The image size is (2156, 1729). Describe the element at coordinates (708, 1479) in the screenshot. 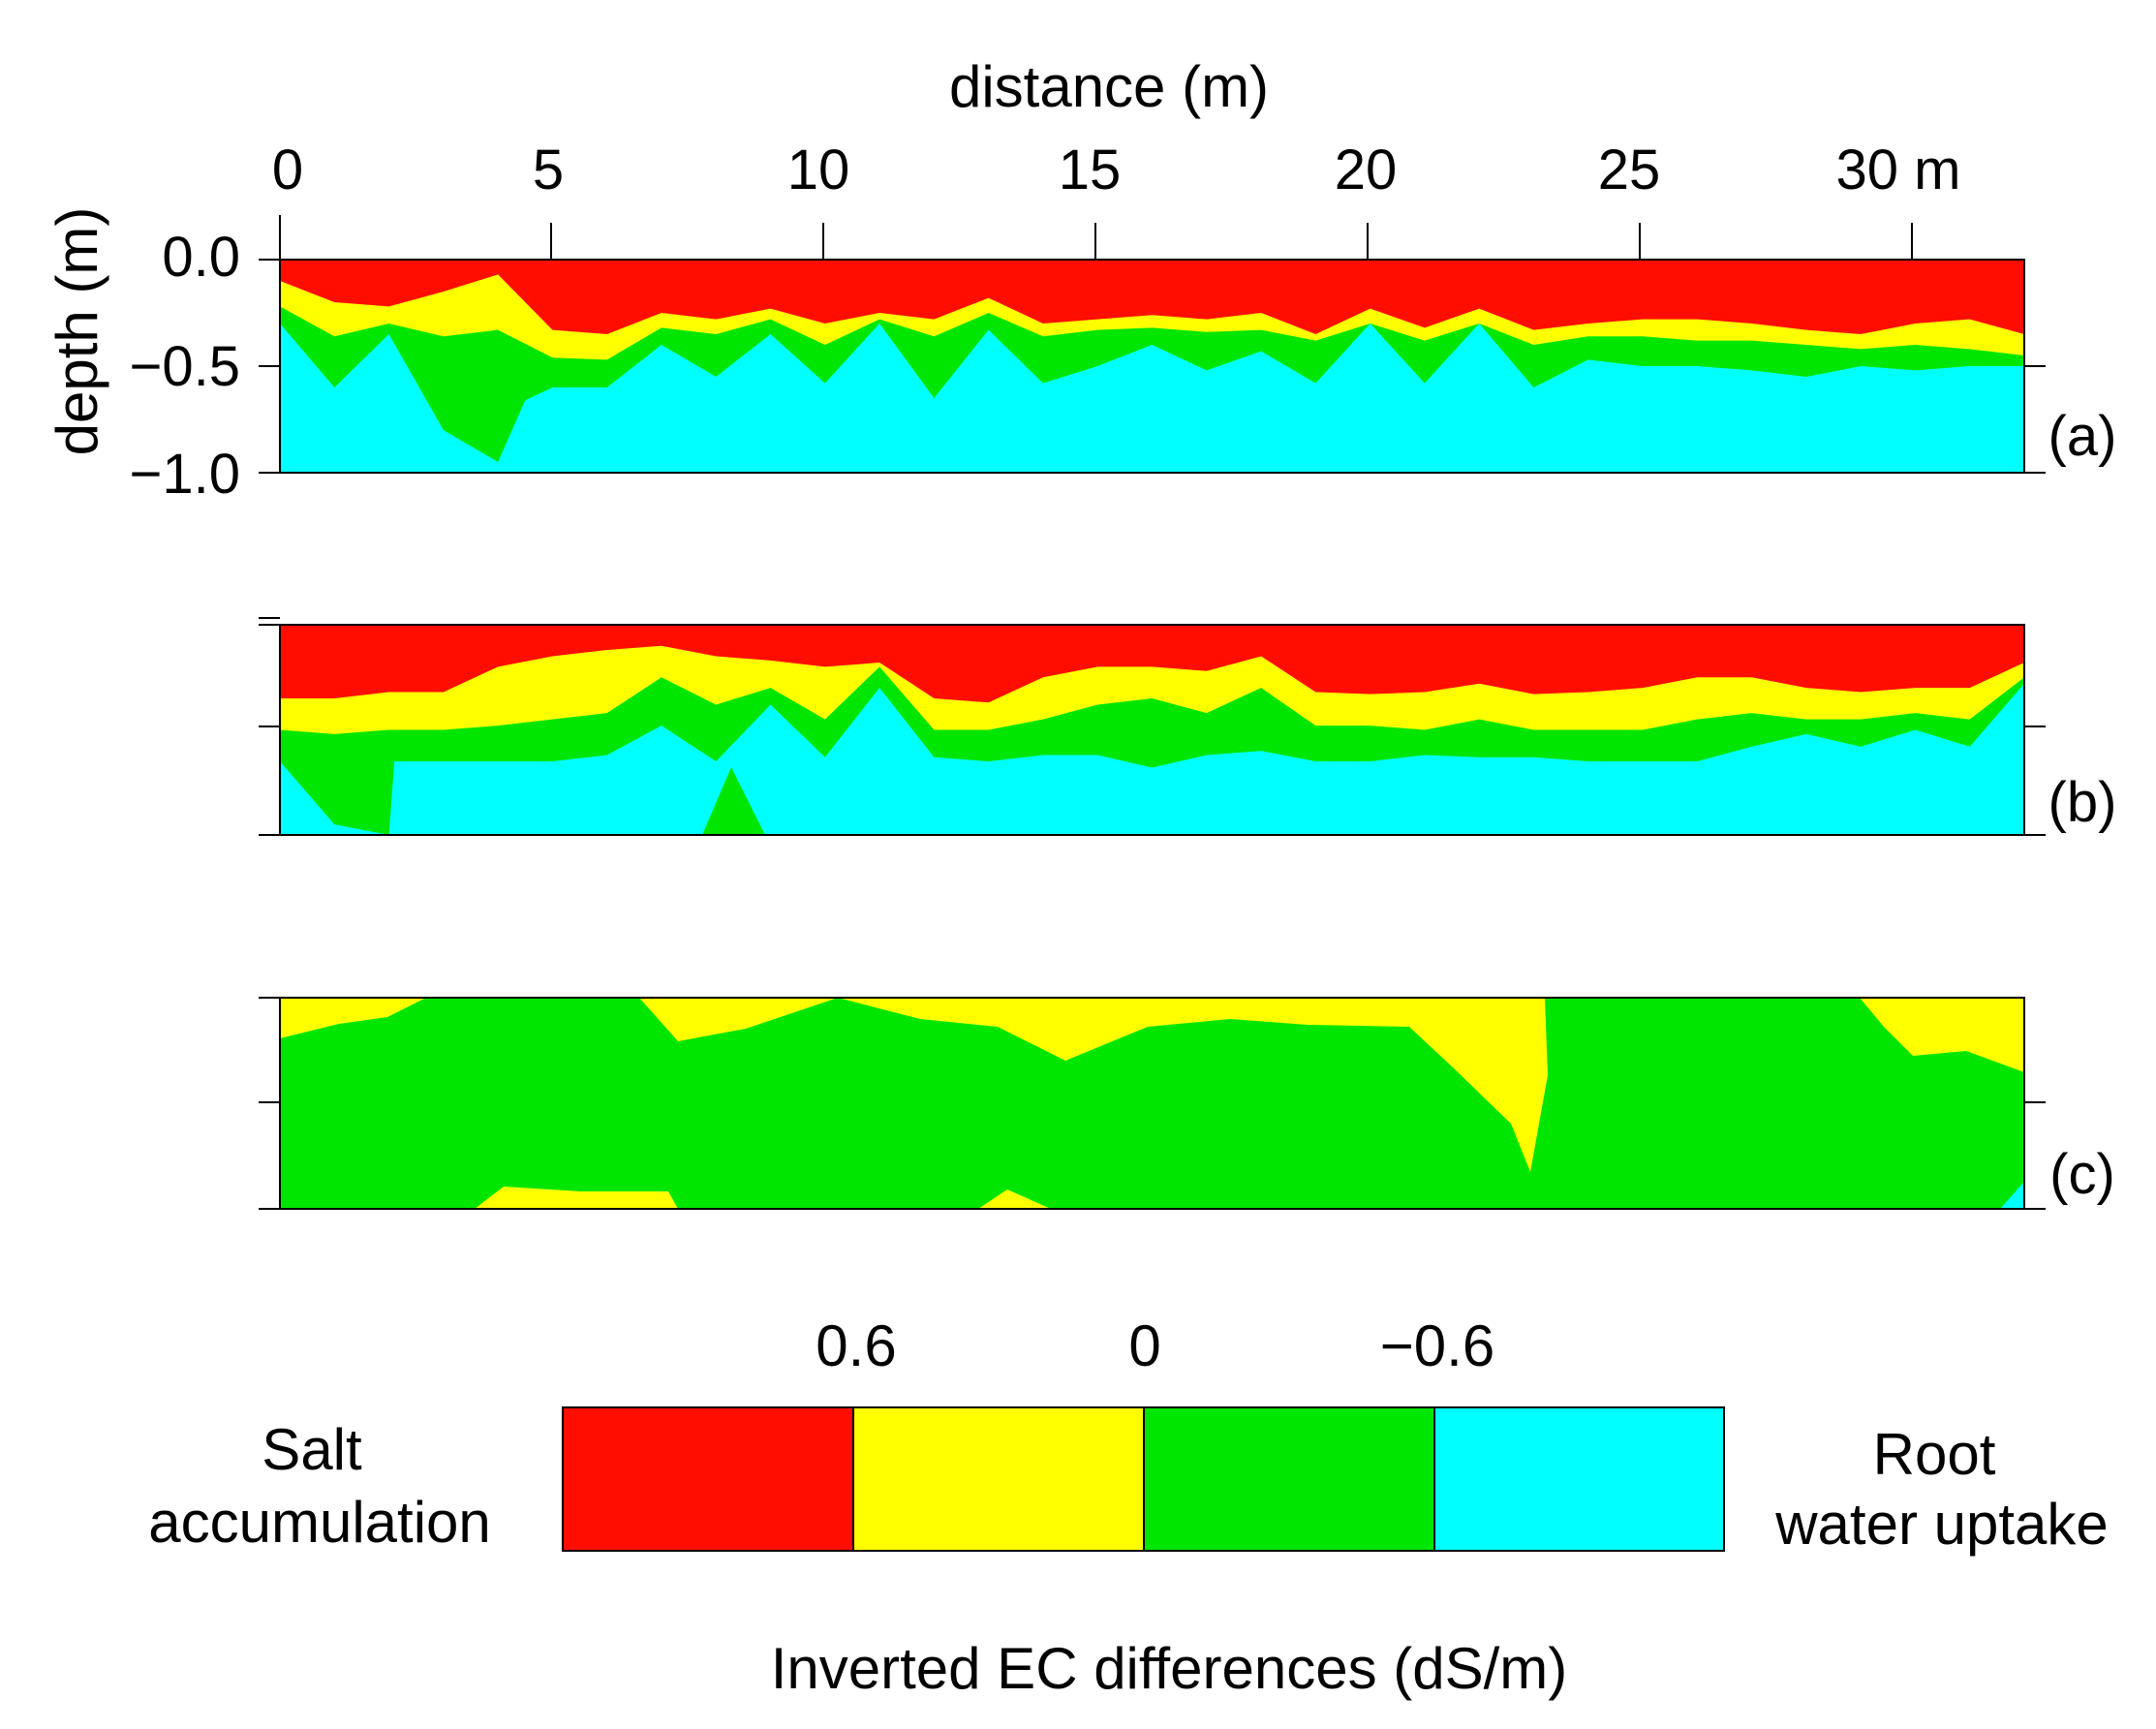

I see `legend-swatch-red` at that location.